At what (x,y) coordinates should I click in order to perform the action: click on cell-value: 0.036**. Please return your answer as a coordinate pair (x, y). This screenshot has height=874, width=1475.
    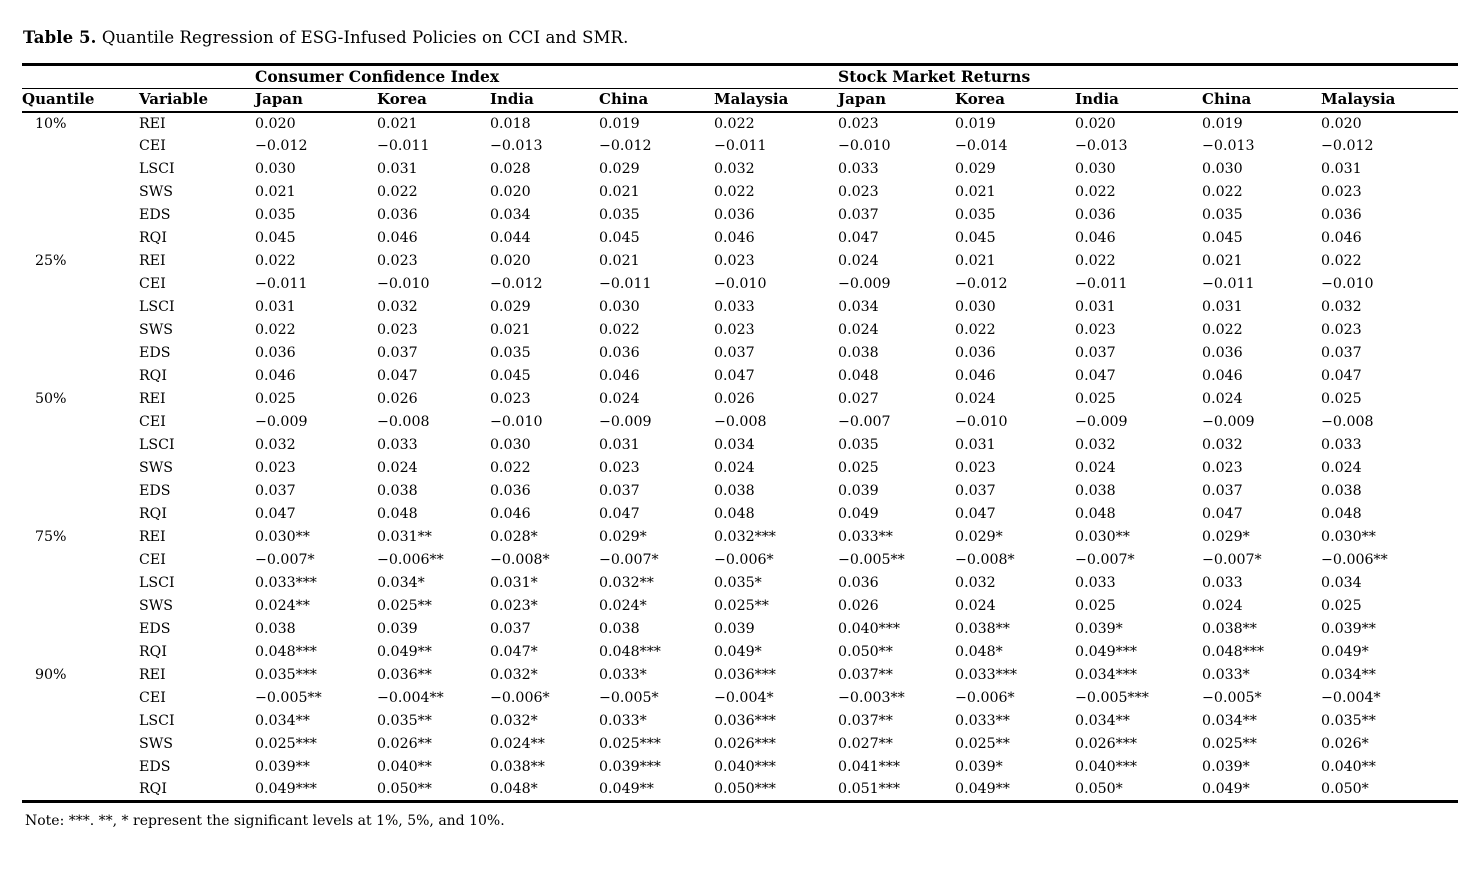
    Looking at the image, I should click on (404, 675).